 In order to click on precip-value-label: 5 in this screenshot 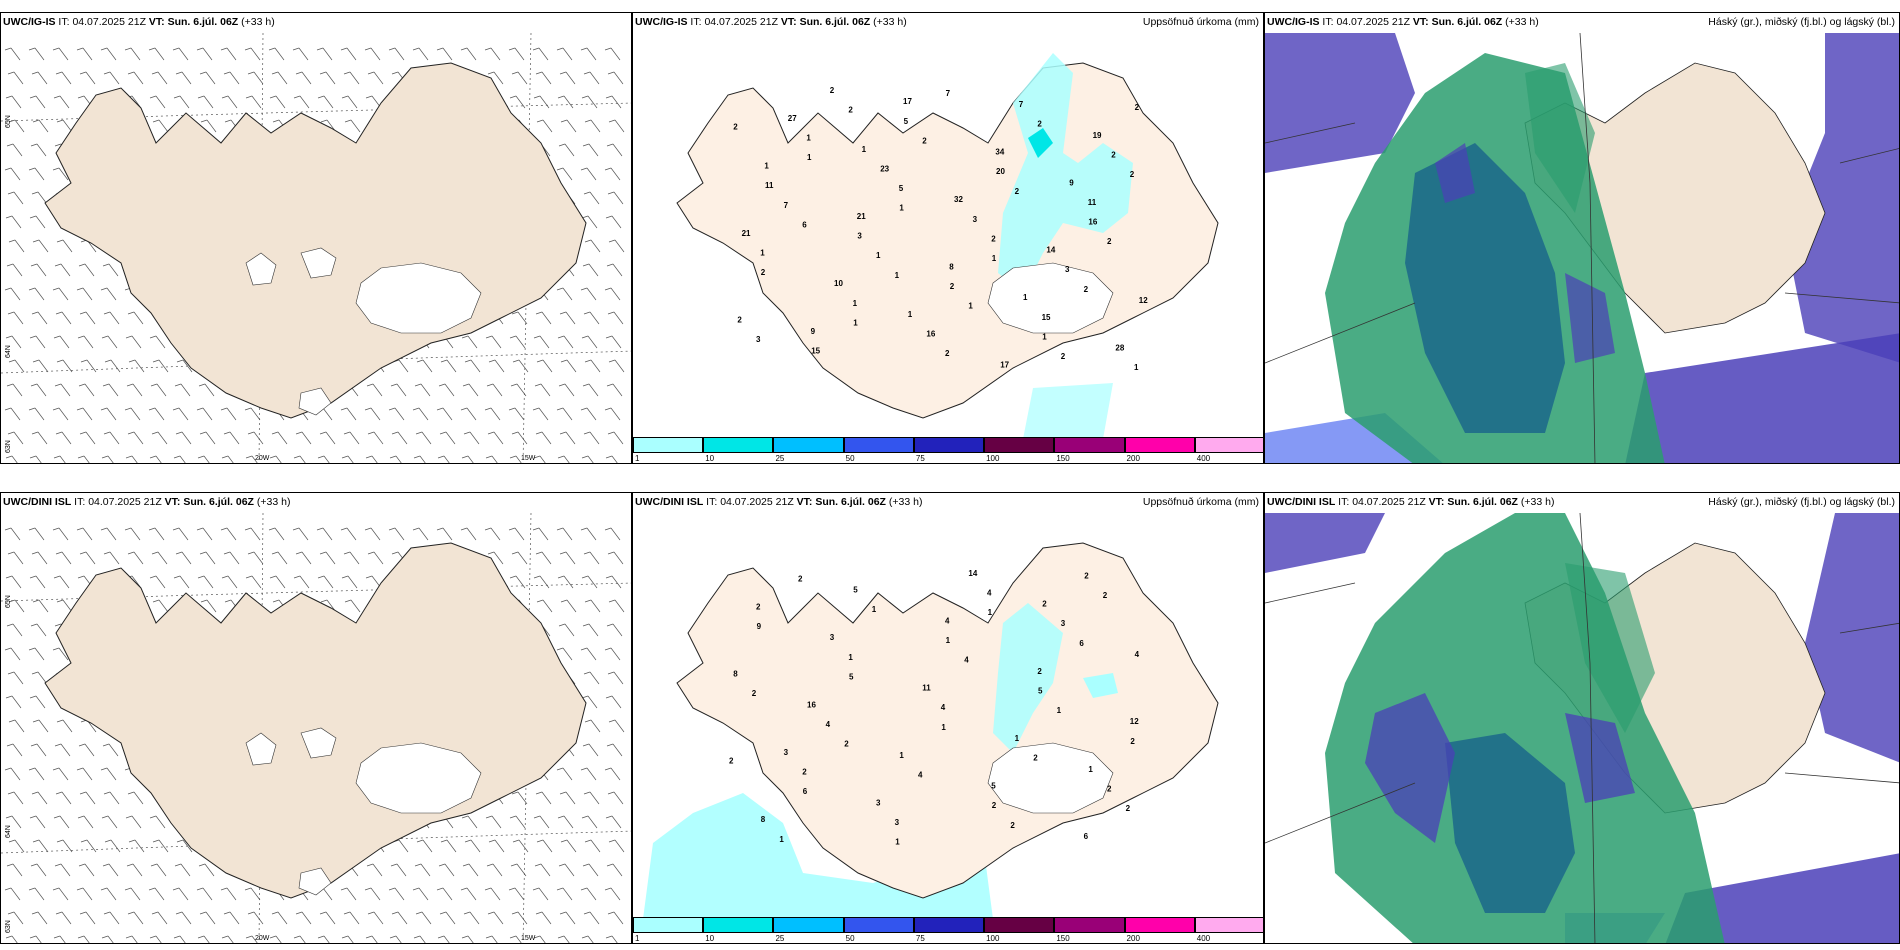, I will do `click(855, 590)`.